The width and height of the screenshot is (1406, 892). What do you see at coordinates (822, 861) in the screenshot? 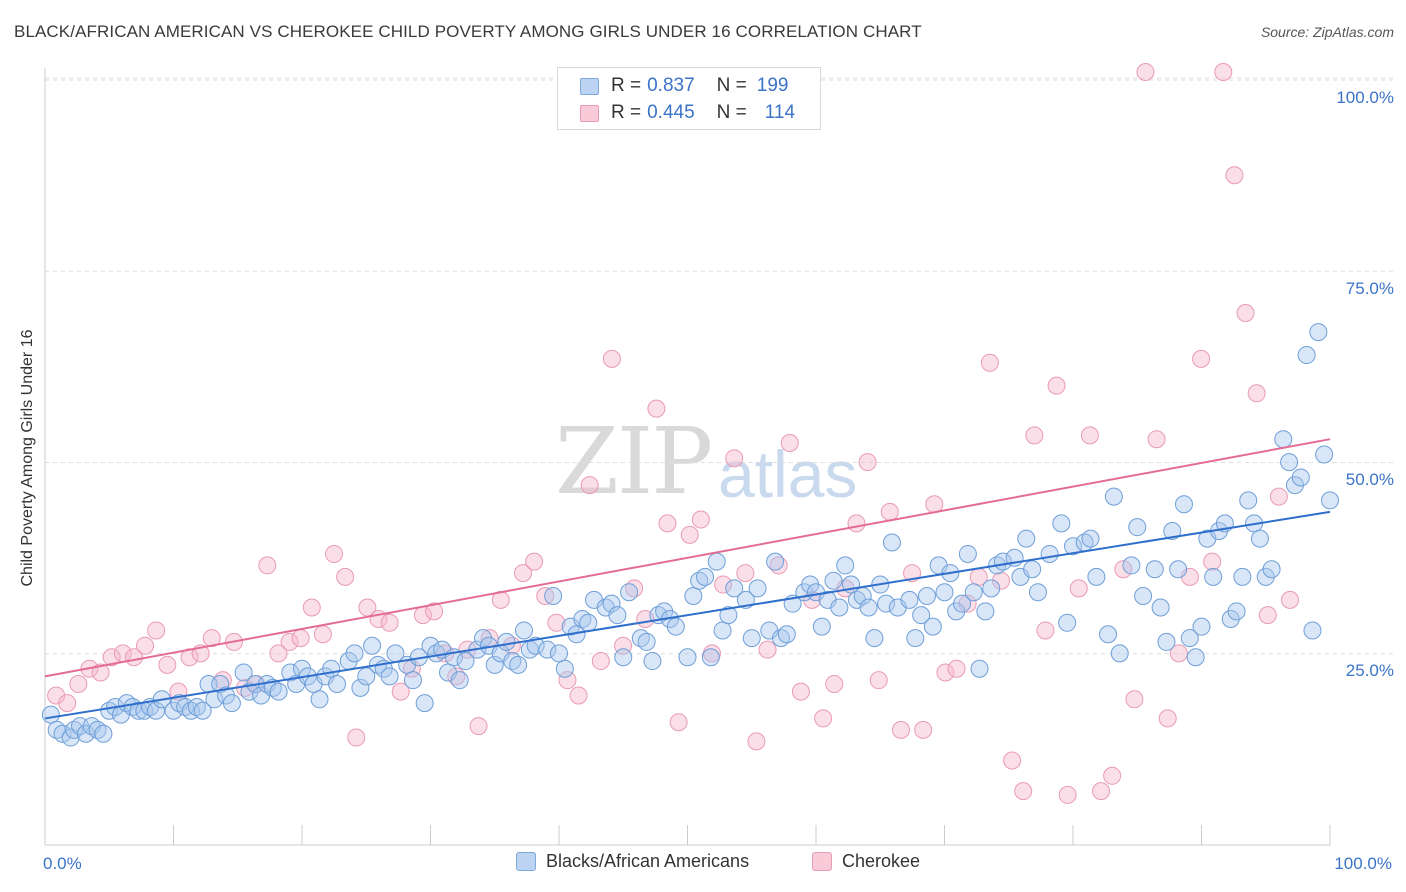
I see `bottom-legend-swatch-pink` at bounding box center [822, 861].